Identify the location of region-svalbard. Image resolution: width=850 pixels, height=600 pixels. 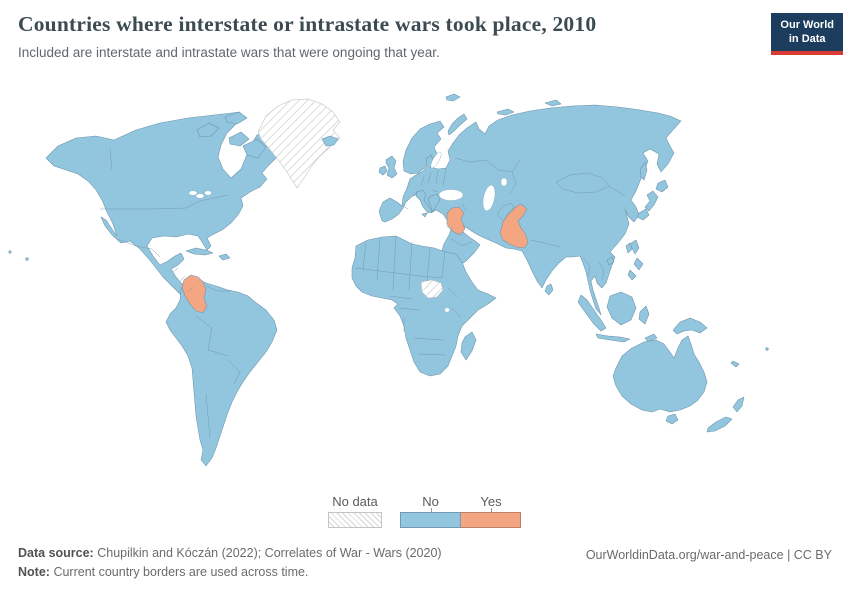
(453, 97).